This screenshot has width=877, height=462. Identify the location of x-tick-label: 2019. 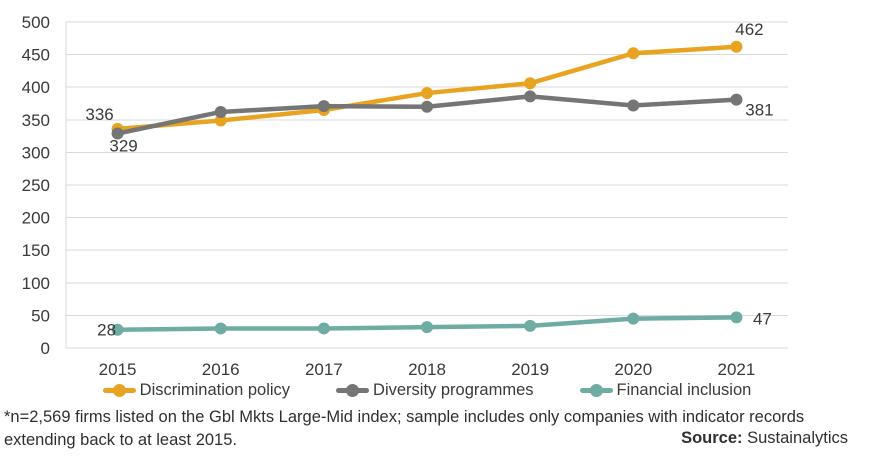
(530, 369).